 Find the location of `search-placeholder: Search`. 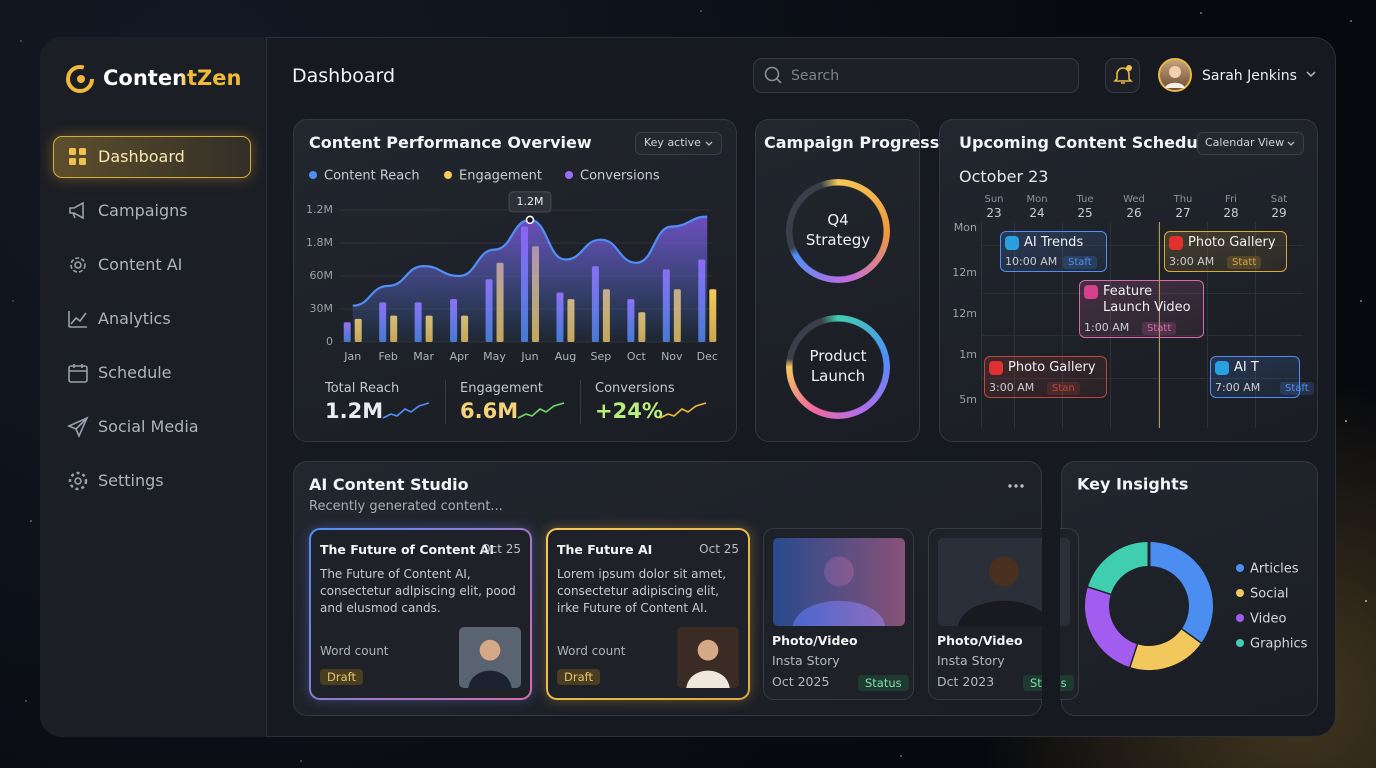

search-placeholder: Search is located at coordinates (815, 75).